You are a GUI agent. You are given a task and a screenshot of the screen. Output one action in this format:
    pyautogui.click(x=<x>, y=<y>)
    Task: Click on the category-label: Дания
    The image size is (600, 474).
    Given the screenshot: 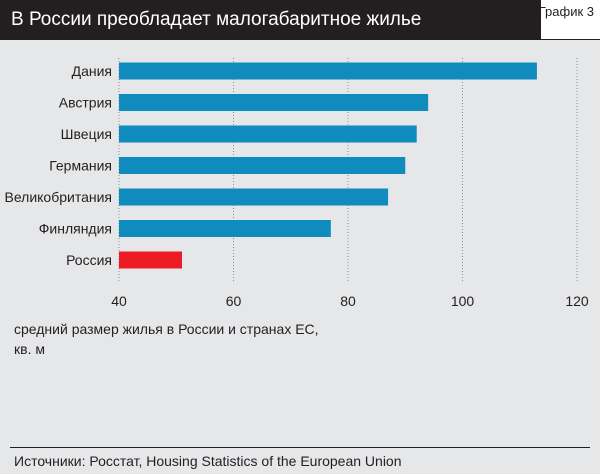 What is the action you would take?
    pyautogui.click(x=92, y=71)
    